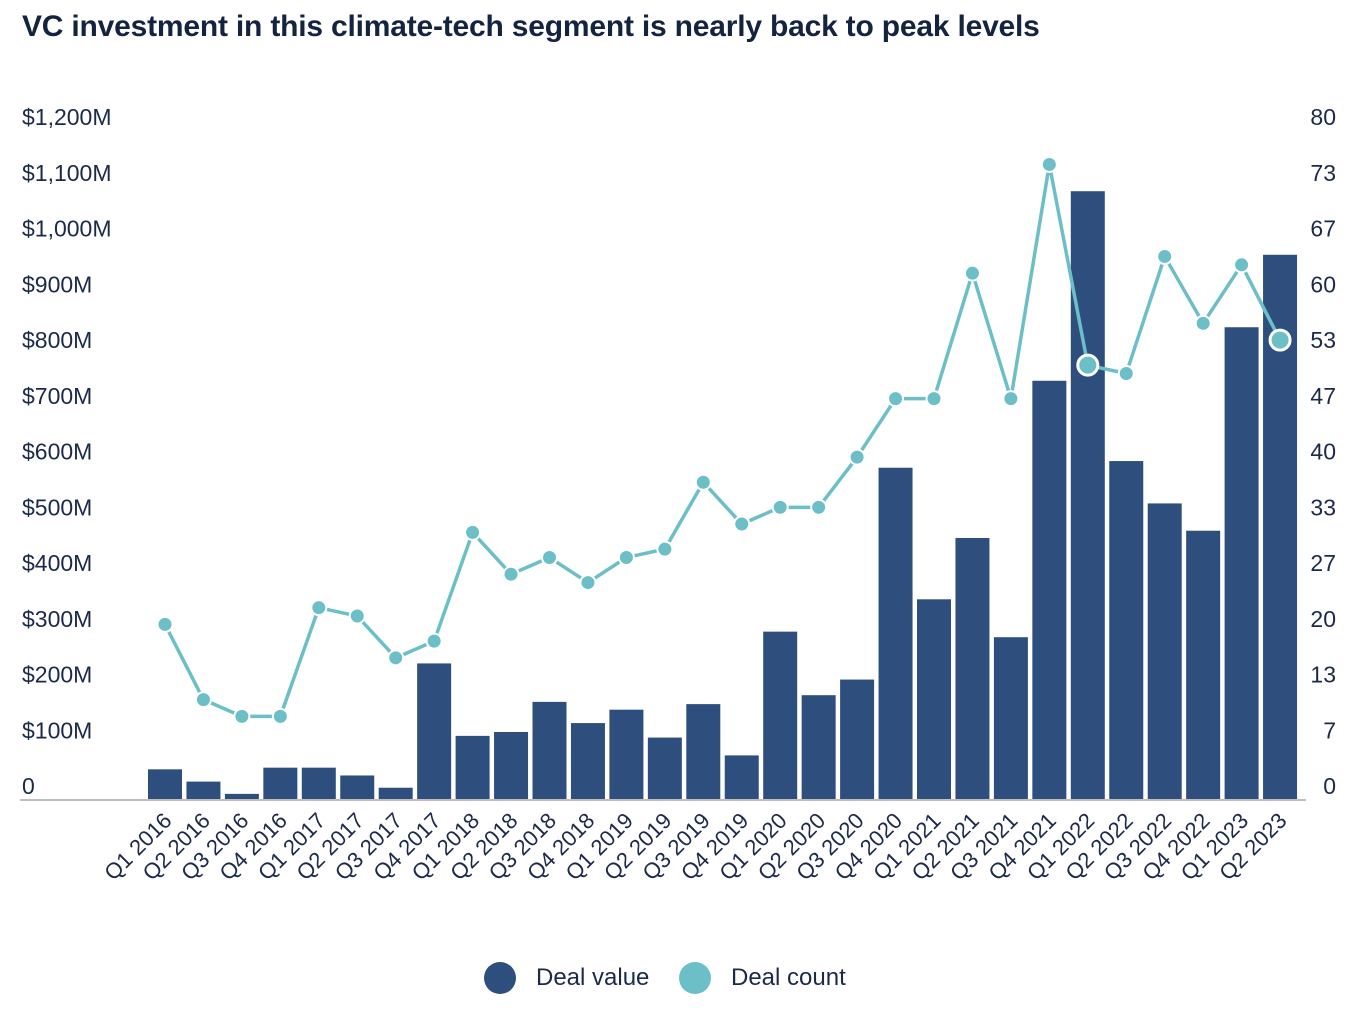 The width and height of the screenshot is (1366, 1012). I want to click on right-tick-label: 80, so click(1323, 117).